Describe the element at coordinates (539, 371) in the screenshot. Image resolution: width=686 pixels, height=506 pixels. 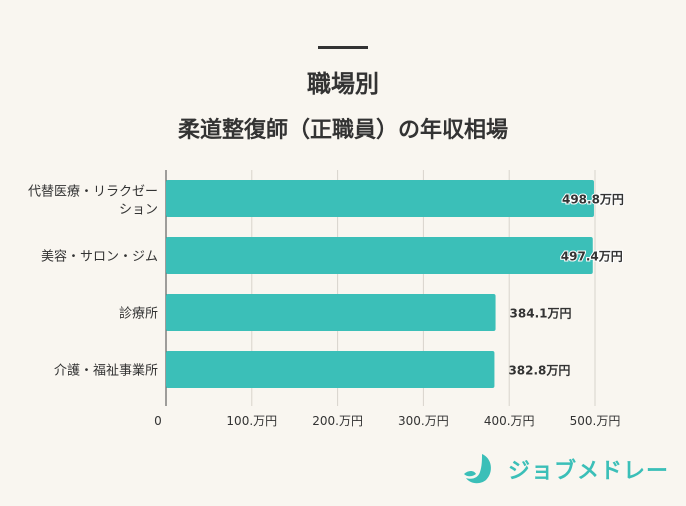
I see `value-label: 382.8万円` at that location.